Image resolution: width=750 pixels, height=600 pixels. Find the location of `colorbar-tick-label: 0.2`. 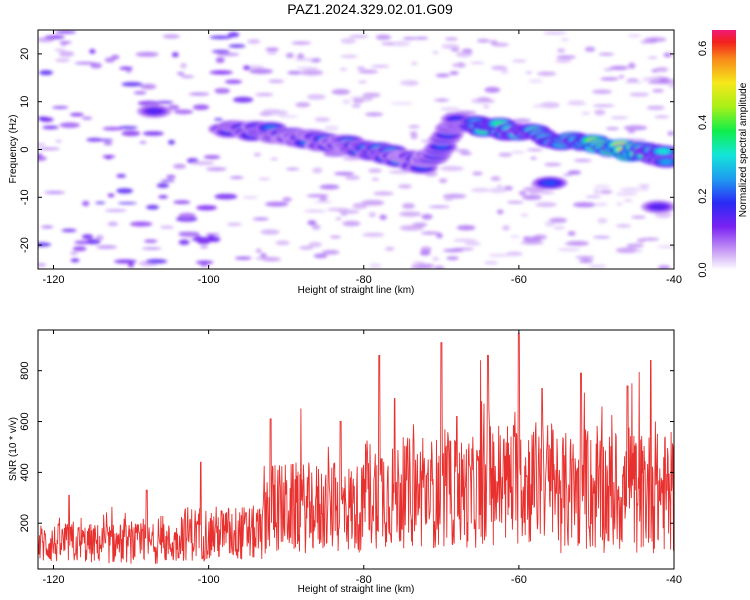

colorbar-tick-label: 0.2 is located at coordinates (703, 196).